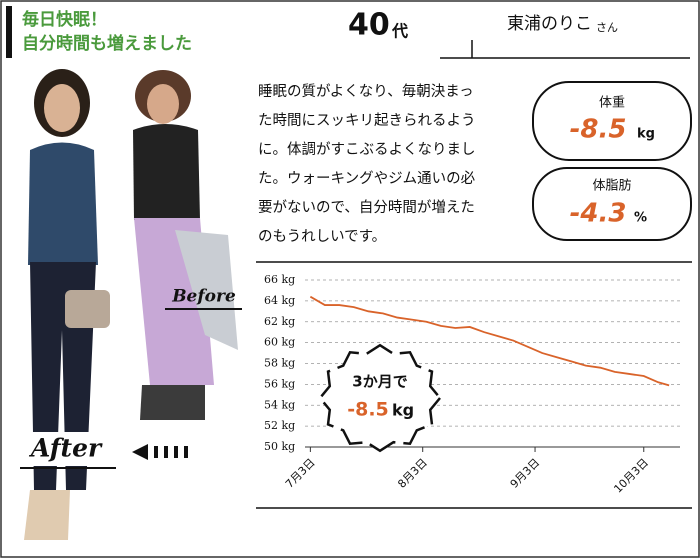 This screenshot has height=558, width=700. I want to click on stat-value: -8.5, so click(598, 130).